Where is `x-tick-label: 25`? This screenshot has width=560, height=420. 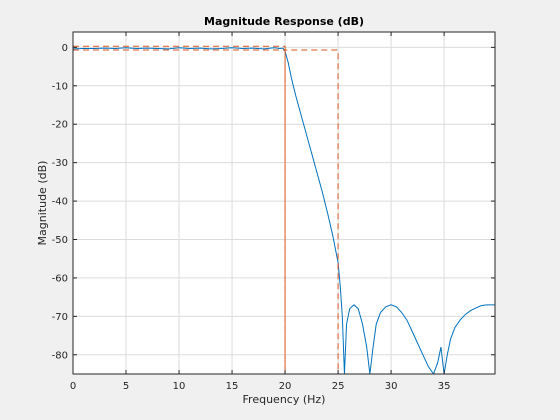
x-tick-label: 25 is located at coordinates (338, 386).